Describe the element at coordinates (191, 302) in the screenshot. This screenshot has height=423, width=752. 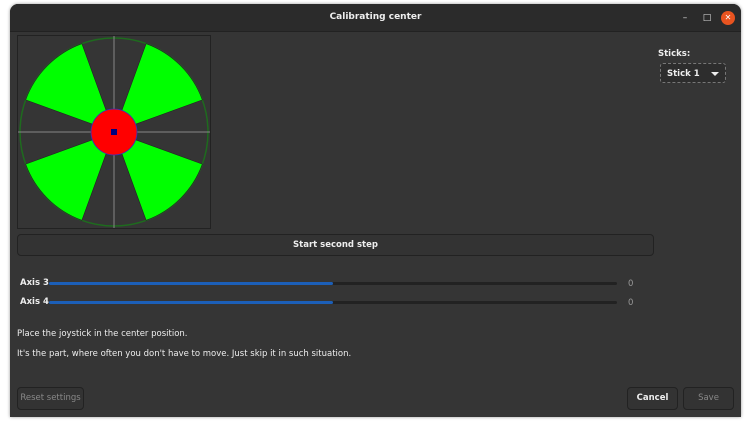
I see `axis-4-fill` at that location.